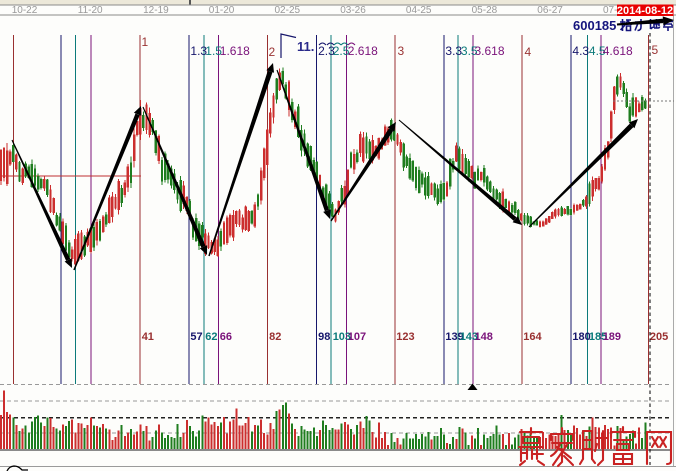 The height and width of the screenshot is (476, 676). What do you see at coordinates (419, 10) in the screenshot?
I see `svg-text: 04-25` at bounding box center [419, 10].